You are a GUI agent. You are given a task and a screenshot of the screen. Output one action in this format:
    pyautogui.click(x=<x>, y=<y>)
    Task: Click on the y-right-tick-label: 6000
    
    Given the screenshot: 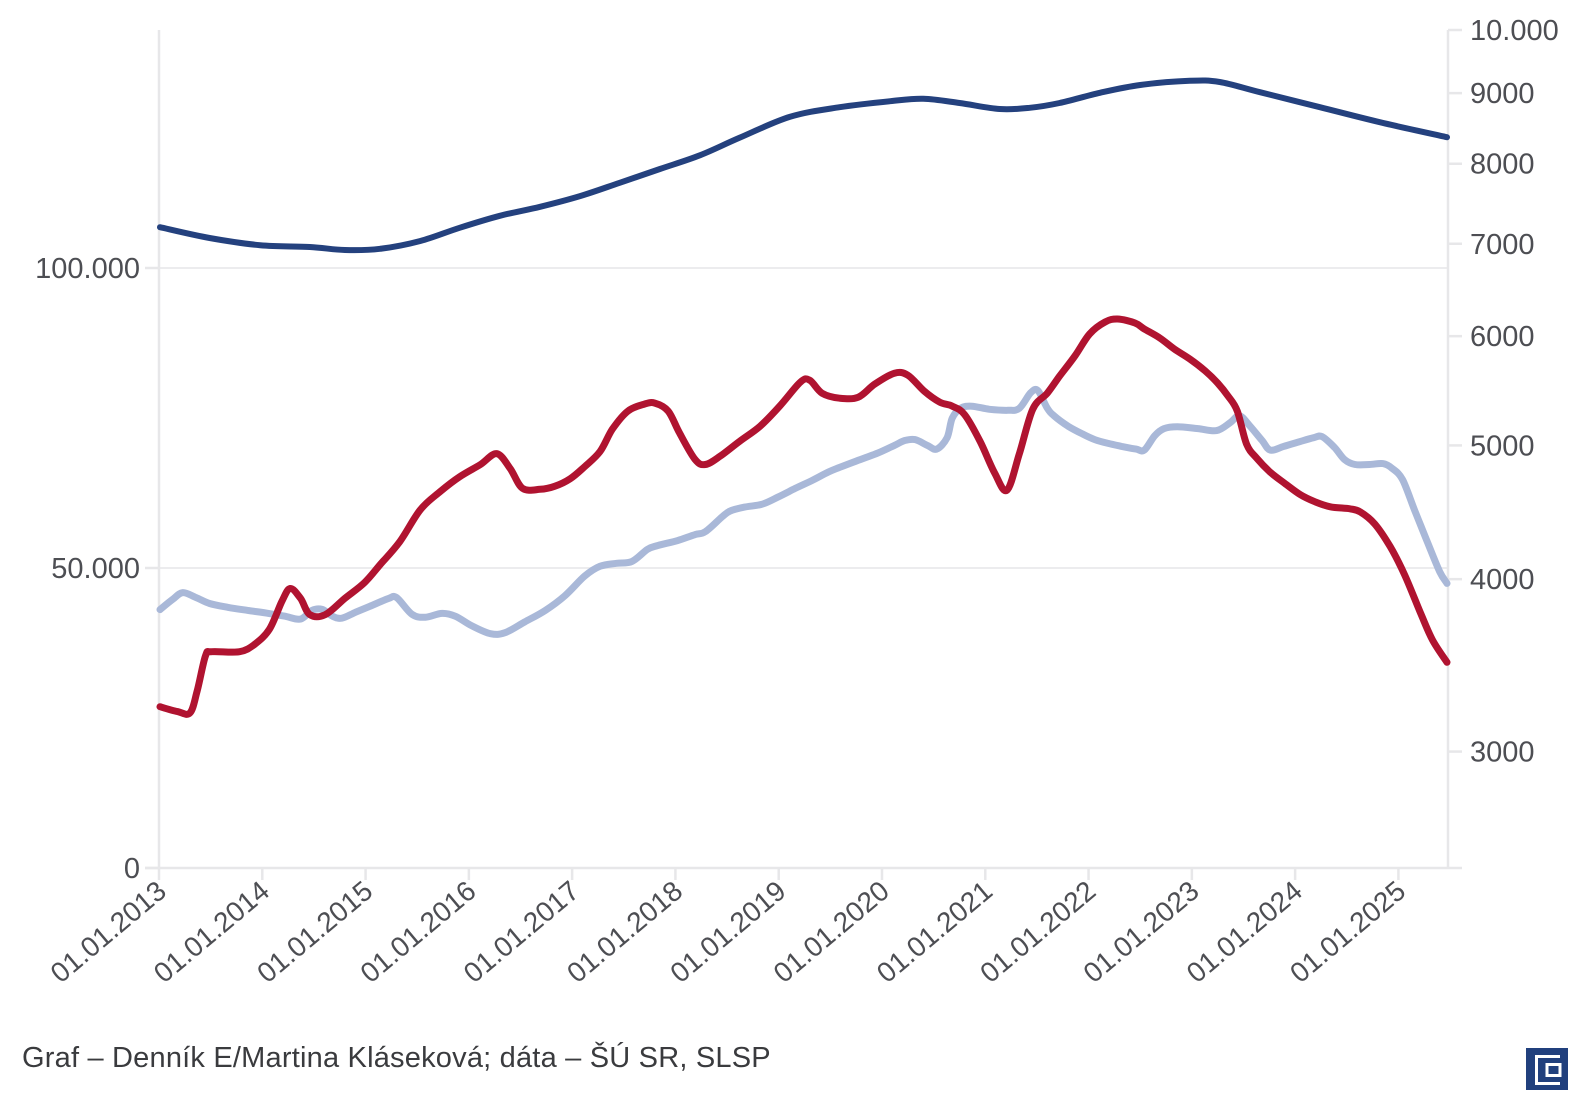 What is the action you would take?
    pyautogui.click(x=1502, y=337)
    